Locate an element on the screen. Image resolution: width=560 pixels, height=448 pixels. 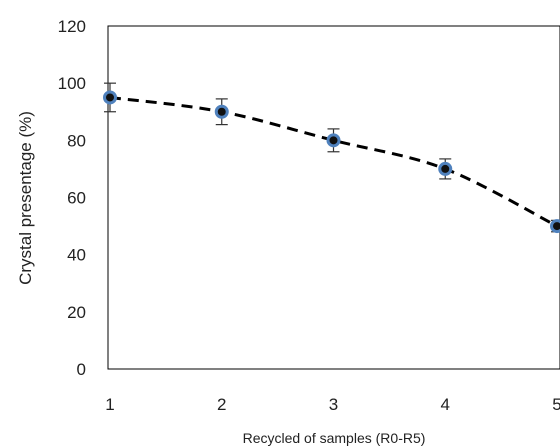
y-tick-label: 40 is located at coordinates (76, 255).